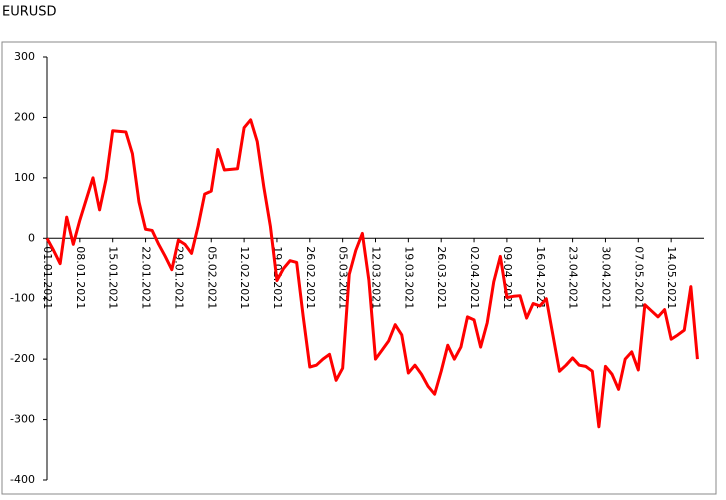  What do you see at coordinates (24, 56) in the screenshot?
I see `y-tick-label: 300` at bounding box center [24, 56].